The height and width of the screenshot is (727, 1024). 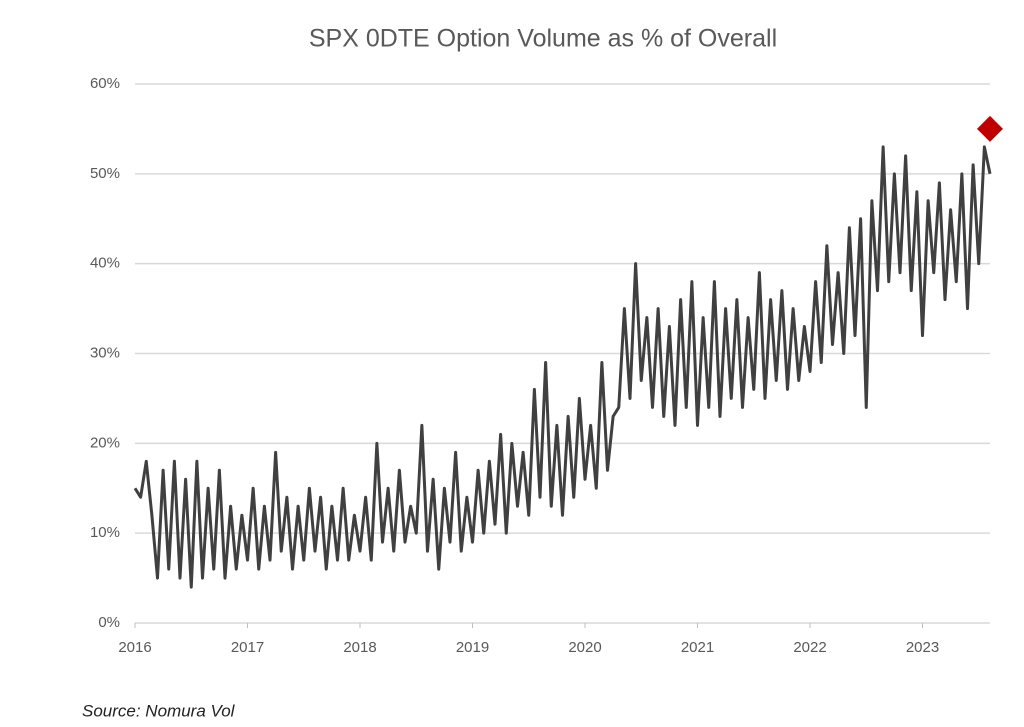 What do you see at coordinates (247, 647) in the screenshot?
I see `x-tick-label: 2017` at bounding box center [247, 647].